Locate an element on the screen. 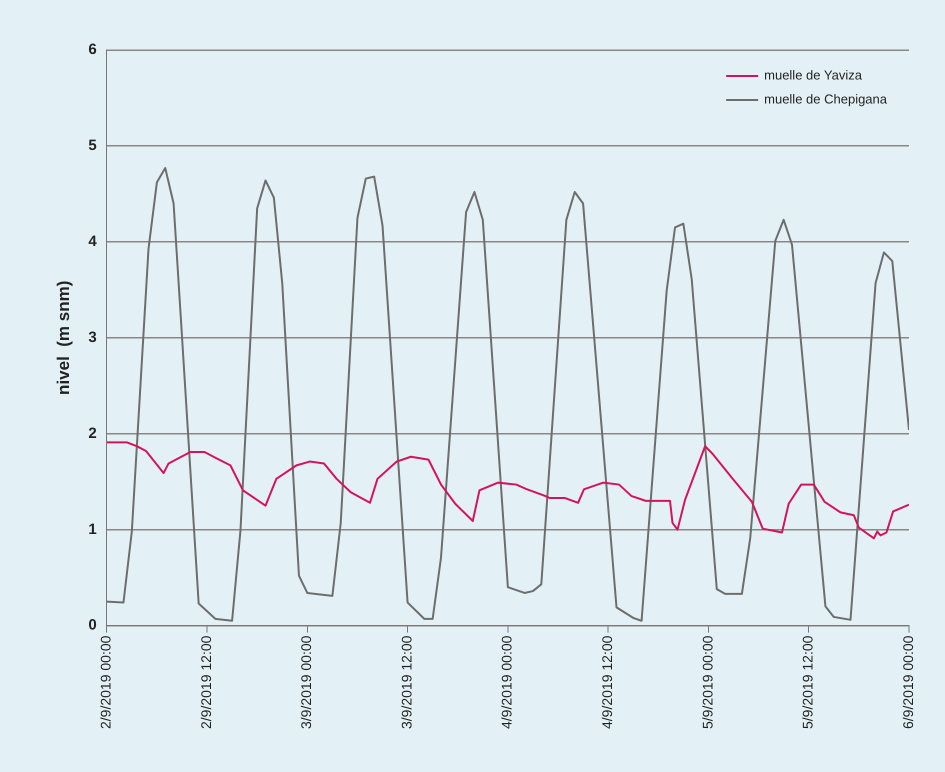  y-tick-label: 4 is located at coordinates (93, 241).